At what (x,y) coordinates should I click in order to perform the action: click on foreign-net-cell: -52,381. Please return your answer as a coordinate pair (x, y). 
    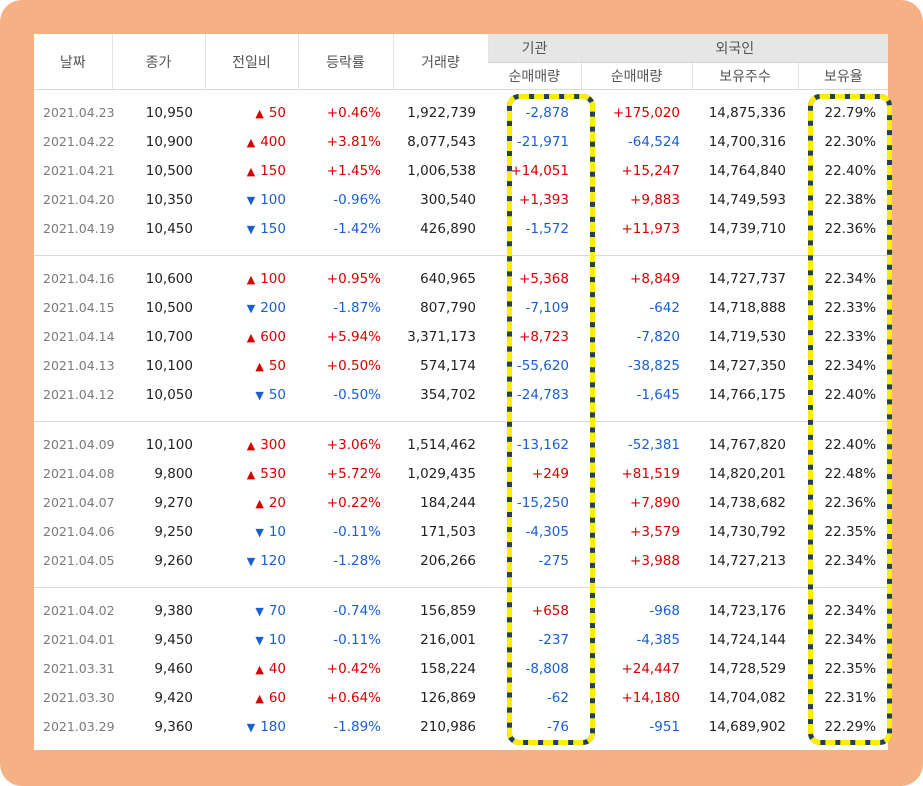
    Looking at the image, I should click on (653, 444).